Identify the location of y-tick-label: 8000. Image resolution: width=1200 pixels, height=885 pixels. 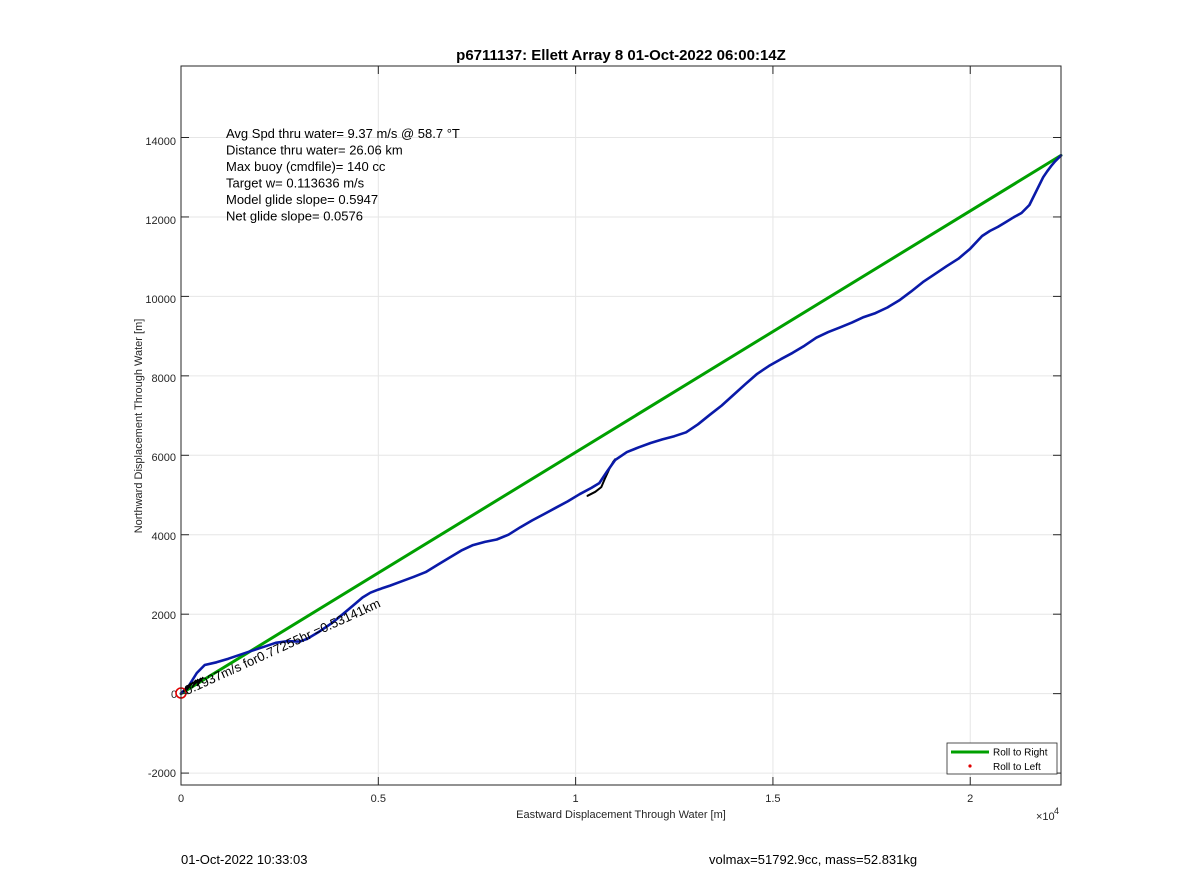
(164, 379).